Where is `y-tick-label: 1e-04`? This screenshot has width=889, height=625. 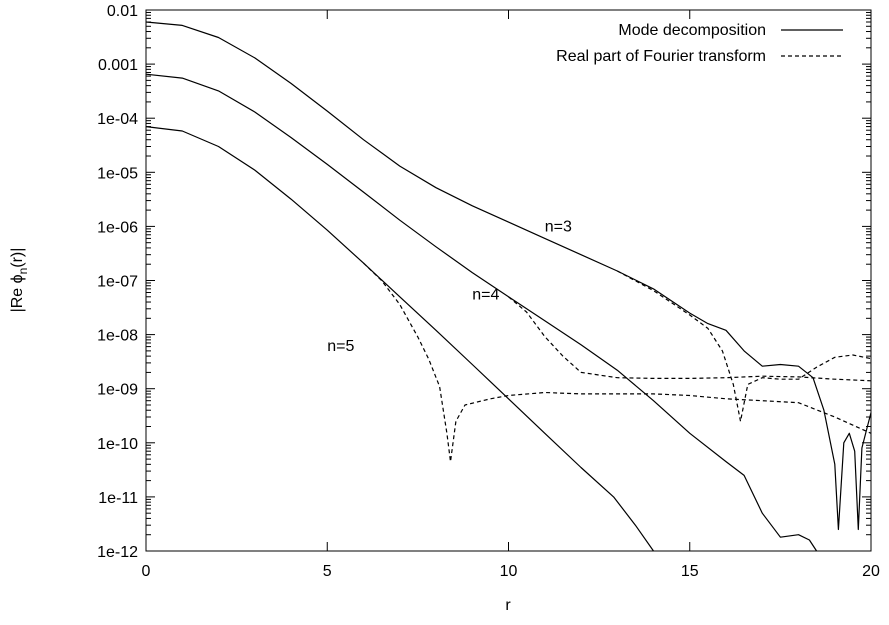
y-tick-label: 1e-04 is located at coordinates (117, 119).